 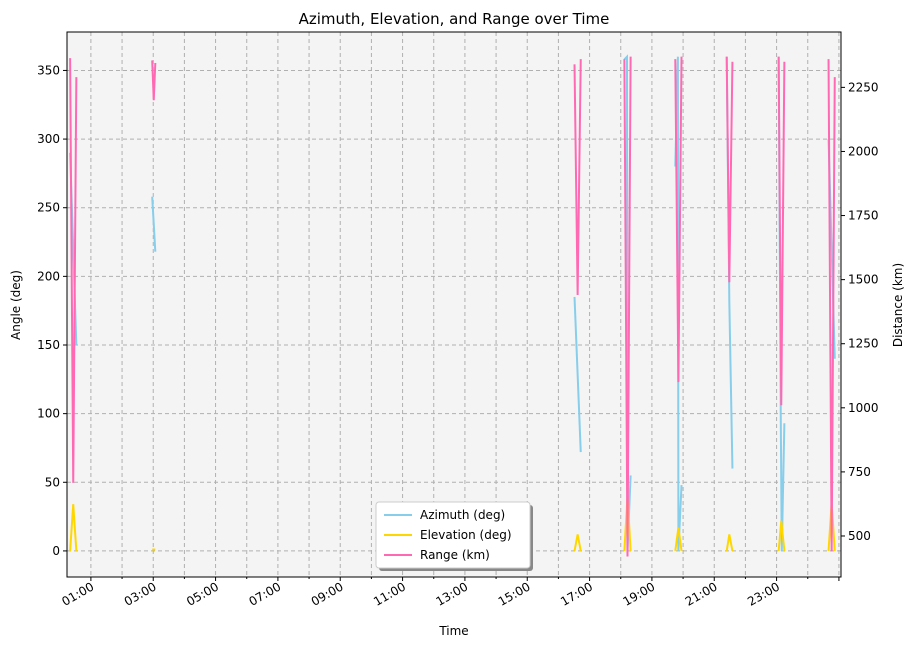 I want to click on x-tick-label: 05:00, so click(x=202, y=593).